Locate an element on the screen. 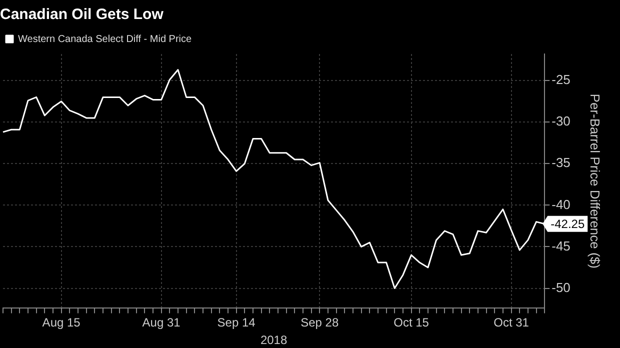  chart-title: Canadian Oil Gets Low is located at coordinates (82, 15).